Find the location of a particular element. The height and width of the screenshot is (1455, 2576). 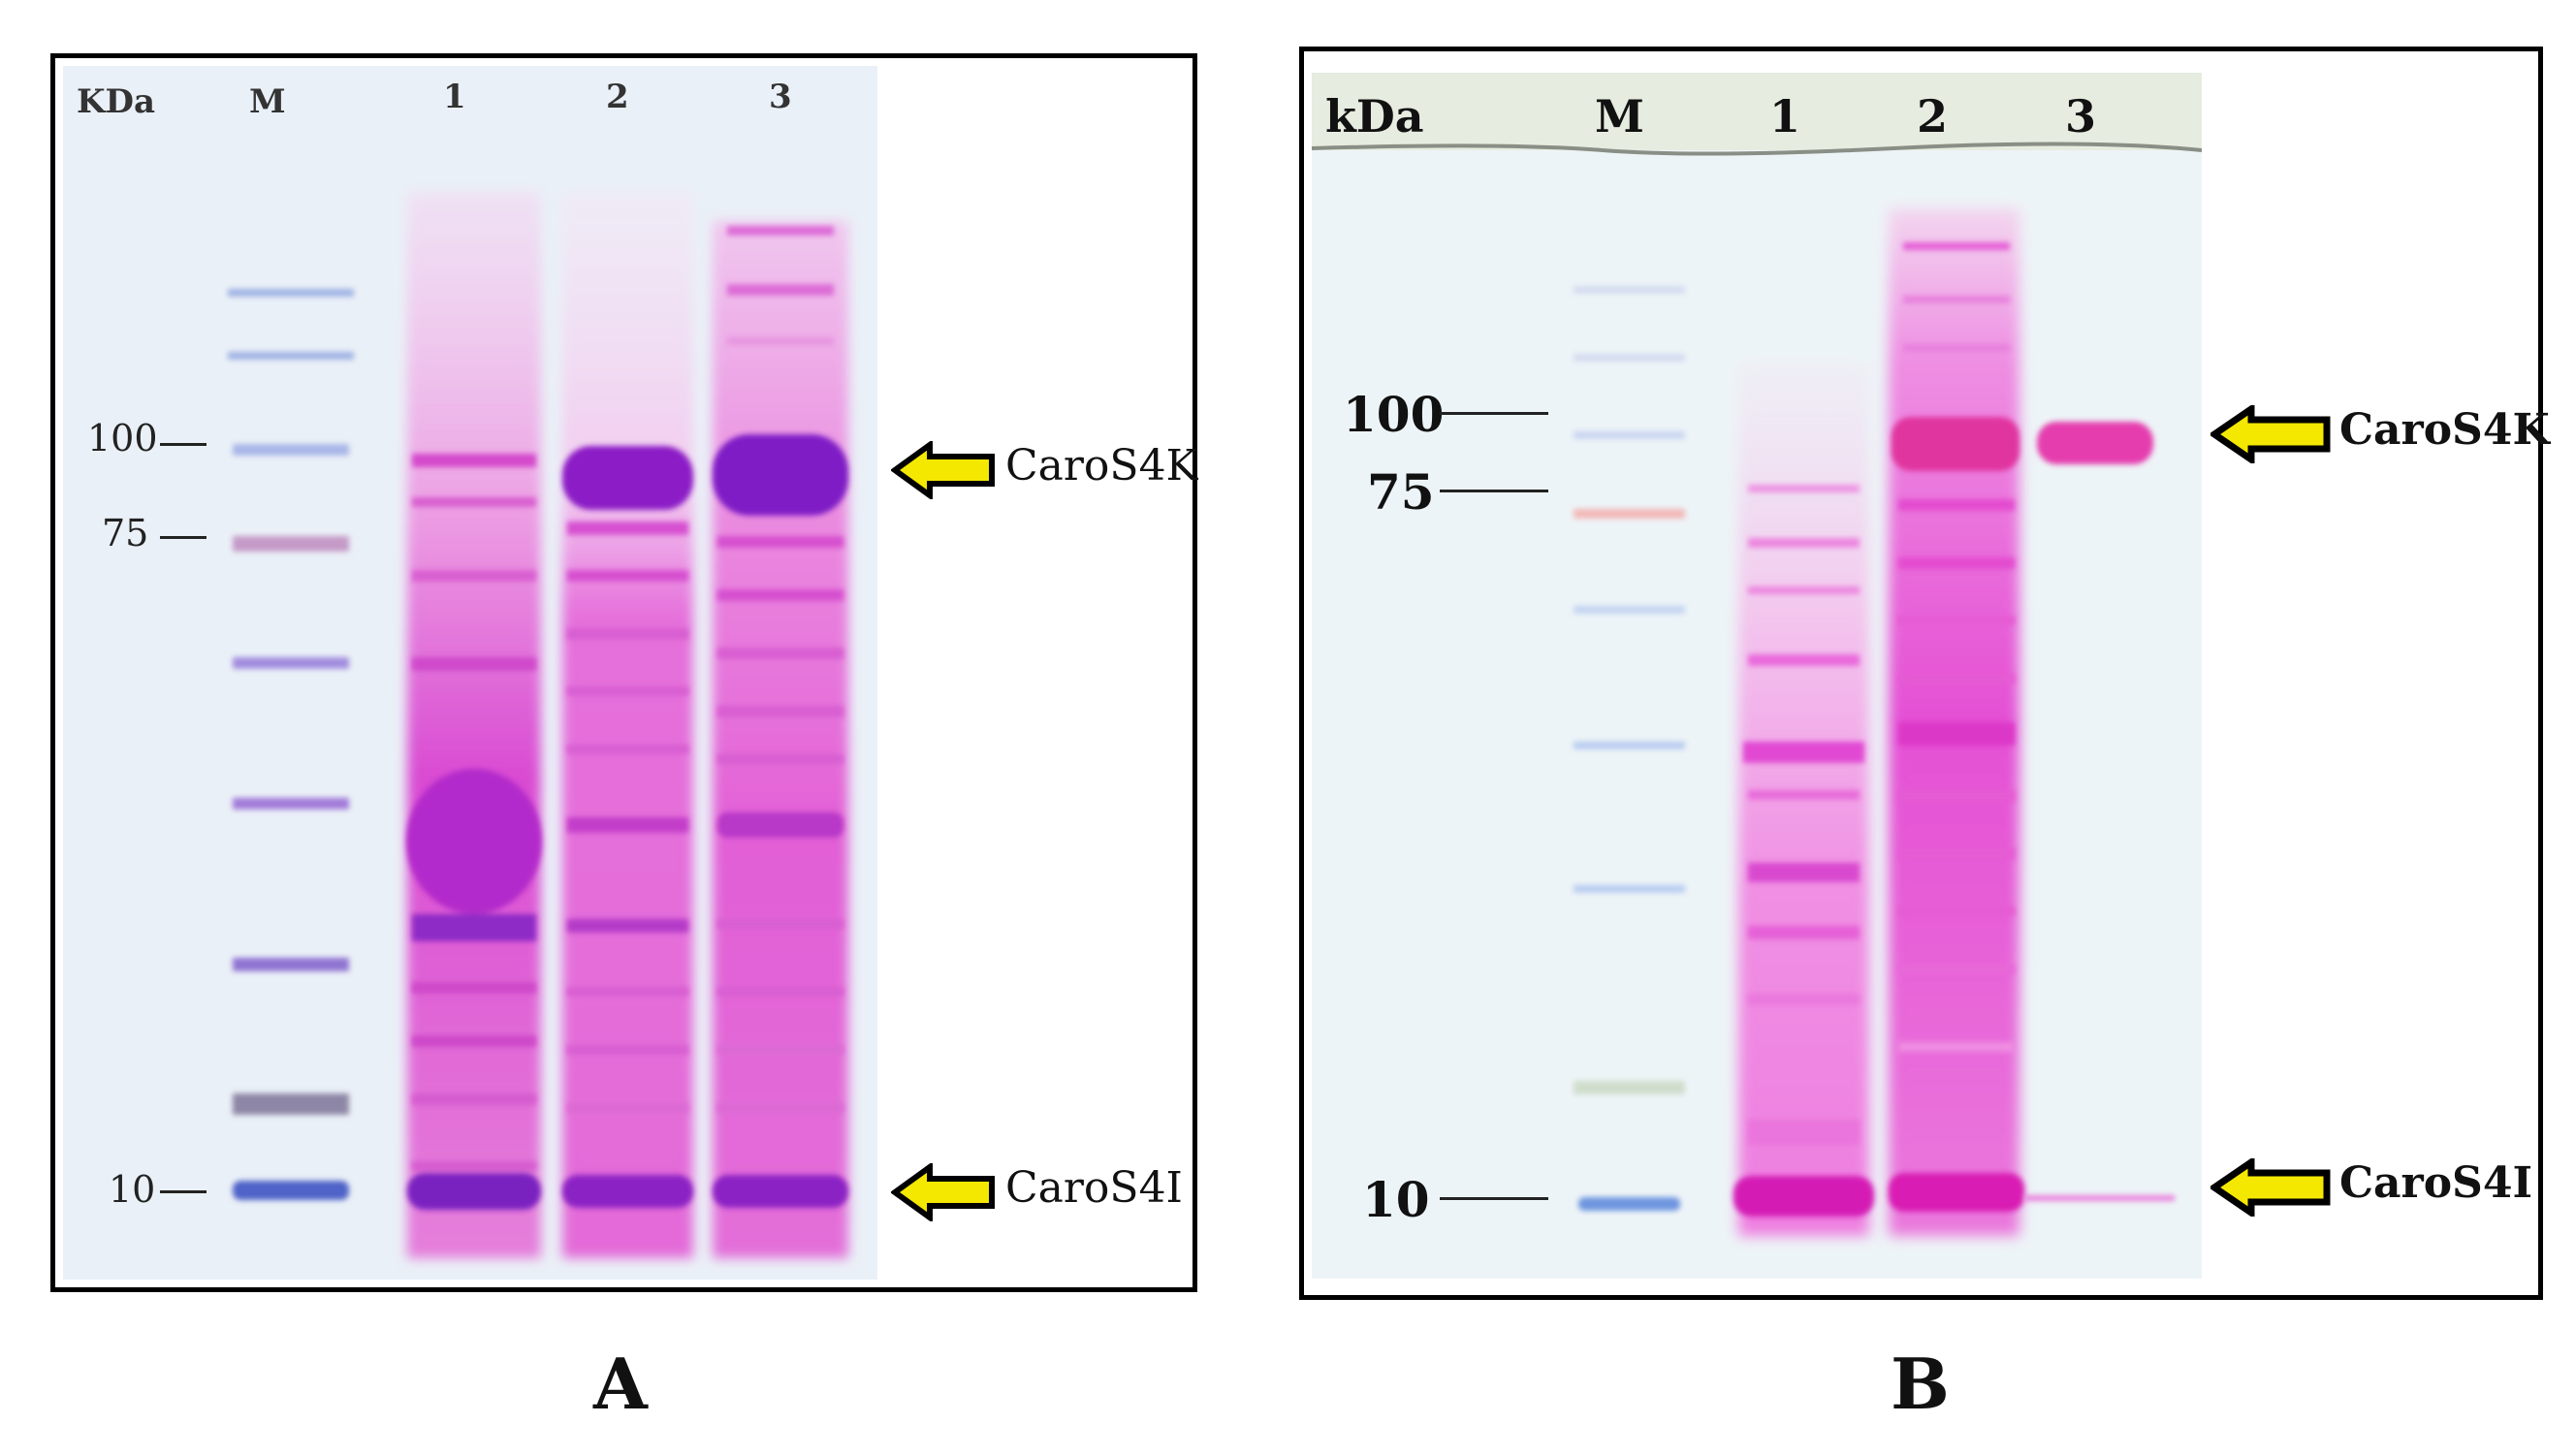

marker-10-tick-b is located at coordinates (1494, 1199).